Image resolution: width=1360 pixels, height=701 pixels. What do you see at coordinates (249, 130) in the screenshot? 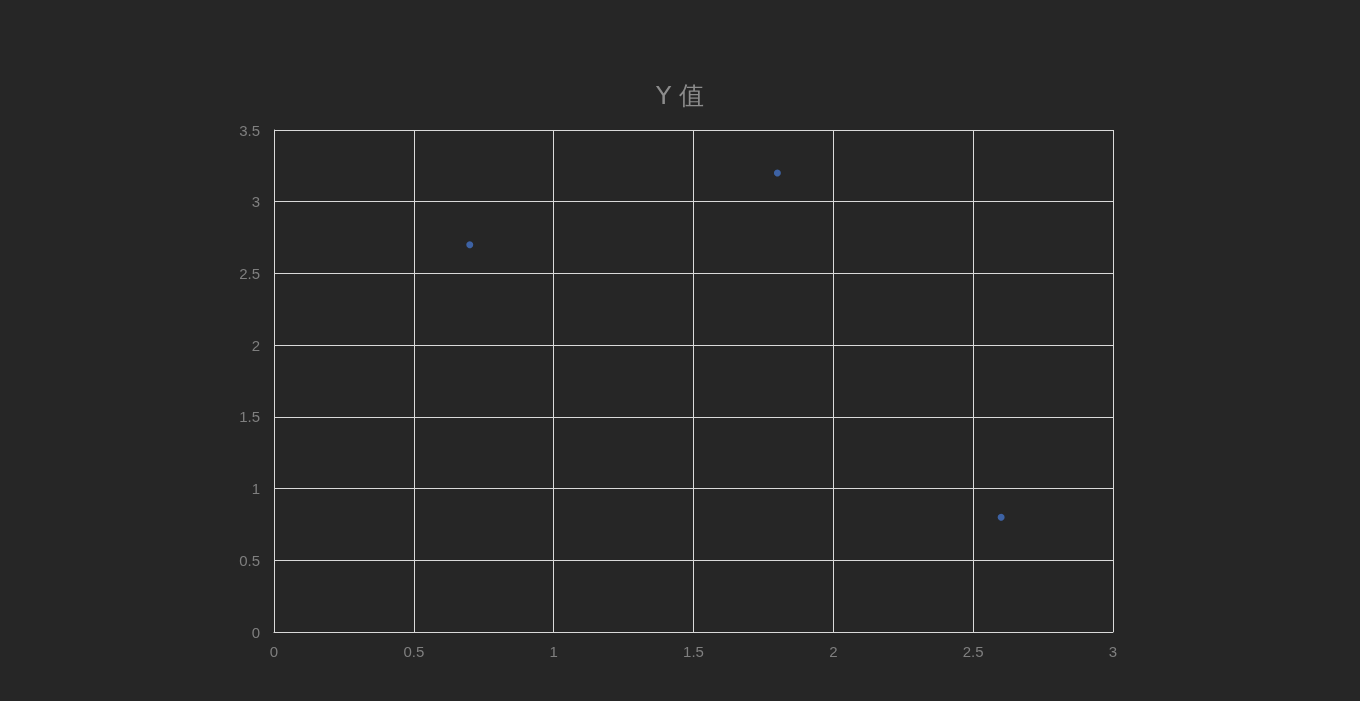
I see `y-tick-label: 3.5` at bounding box center [249, 130].